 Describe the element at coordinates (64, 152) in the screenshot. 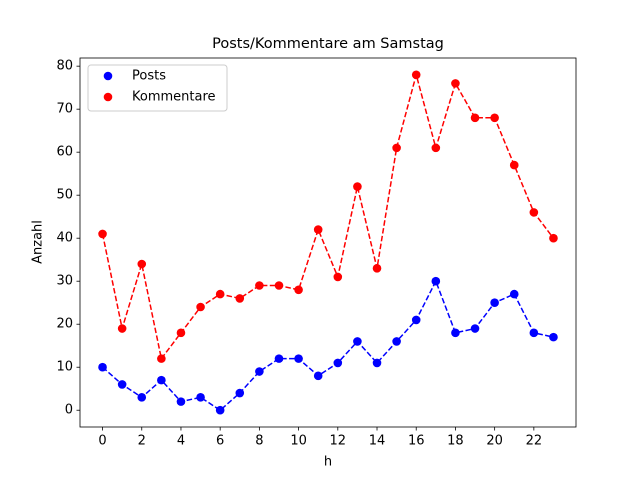

I see `y-tick-label: 60` at that location.